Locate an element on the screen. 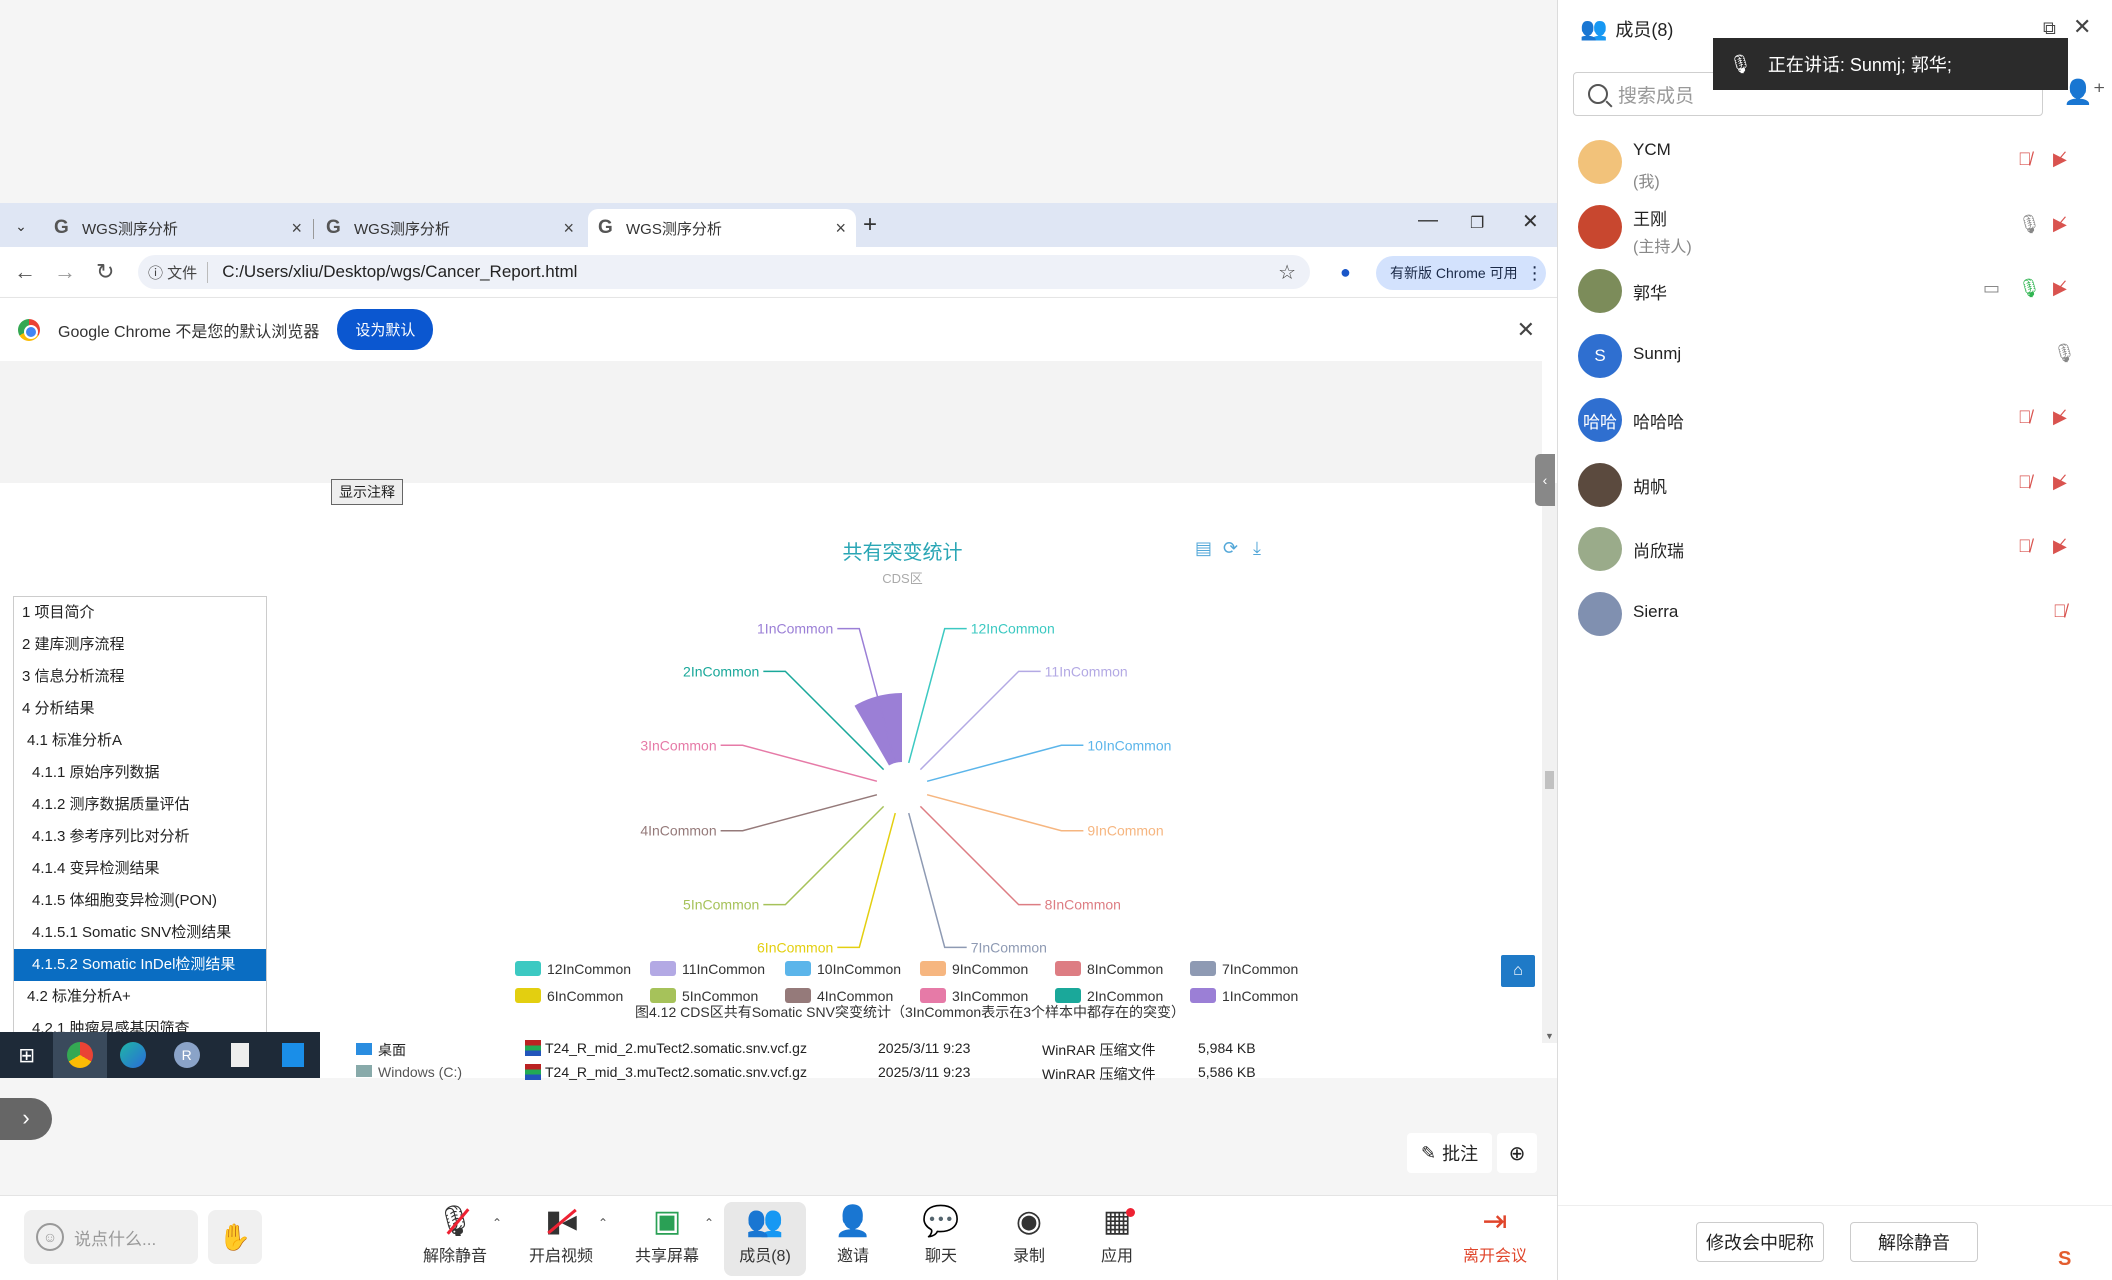  back-icon: ← is located at coordinates (25, 271).